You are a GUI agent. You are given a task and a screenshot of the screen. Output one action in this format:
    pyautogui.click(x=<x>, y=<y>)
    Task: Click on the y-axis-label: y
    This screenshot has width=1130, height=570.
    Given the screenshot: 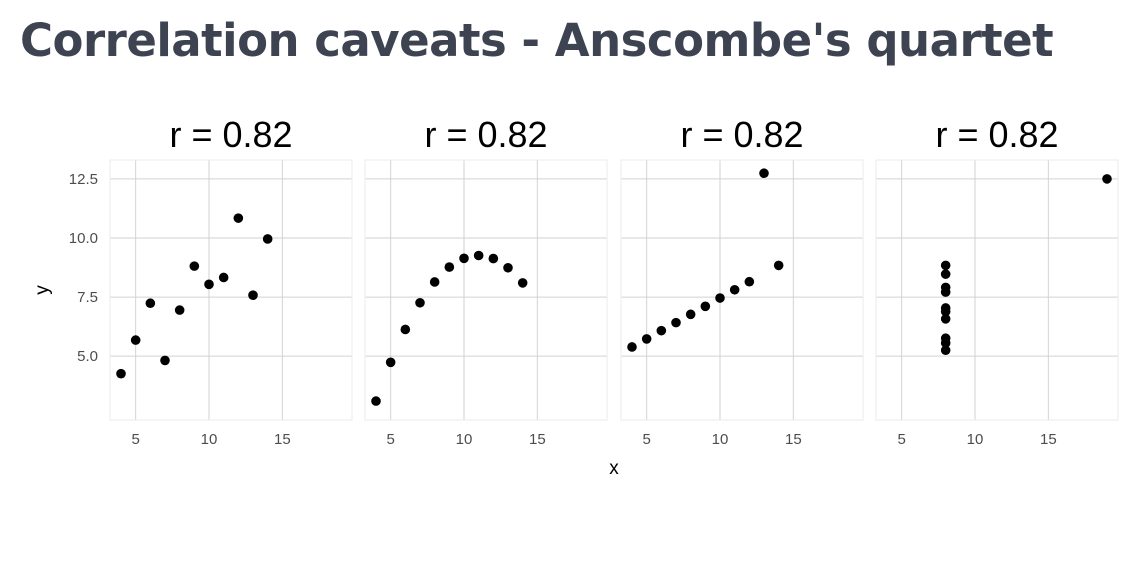 What is the action you would take?
    pyautogui.click(x=42, y=290)
    